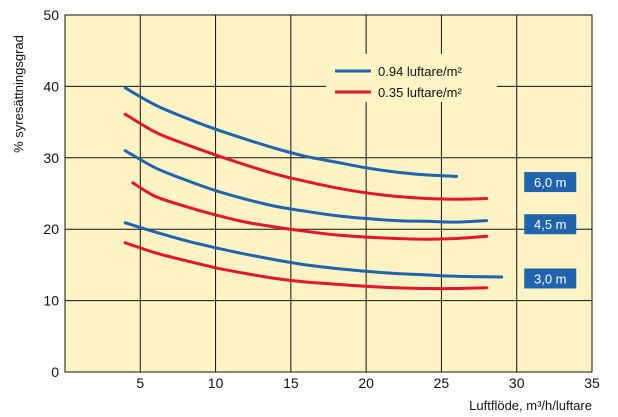 This screenshot has height=417, width=618. Describe the element at coordinates (517, 383) in the screenshot. I see `x-tick-label: 30` at that location.